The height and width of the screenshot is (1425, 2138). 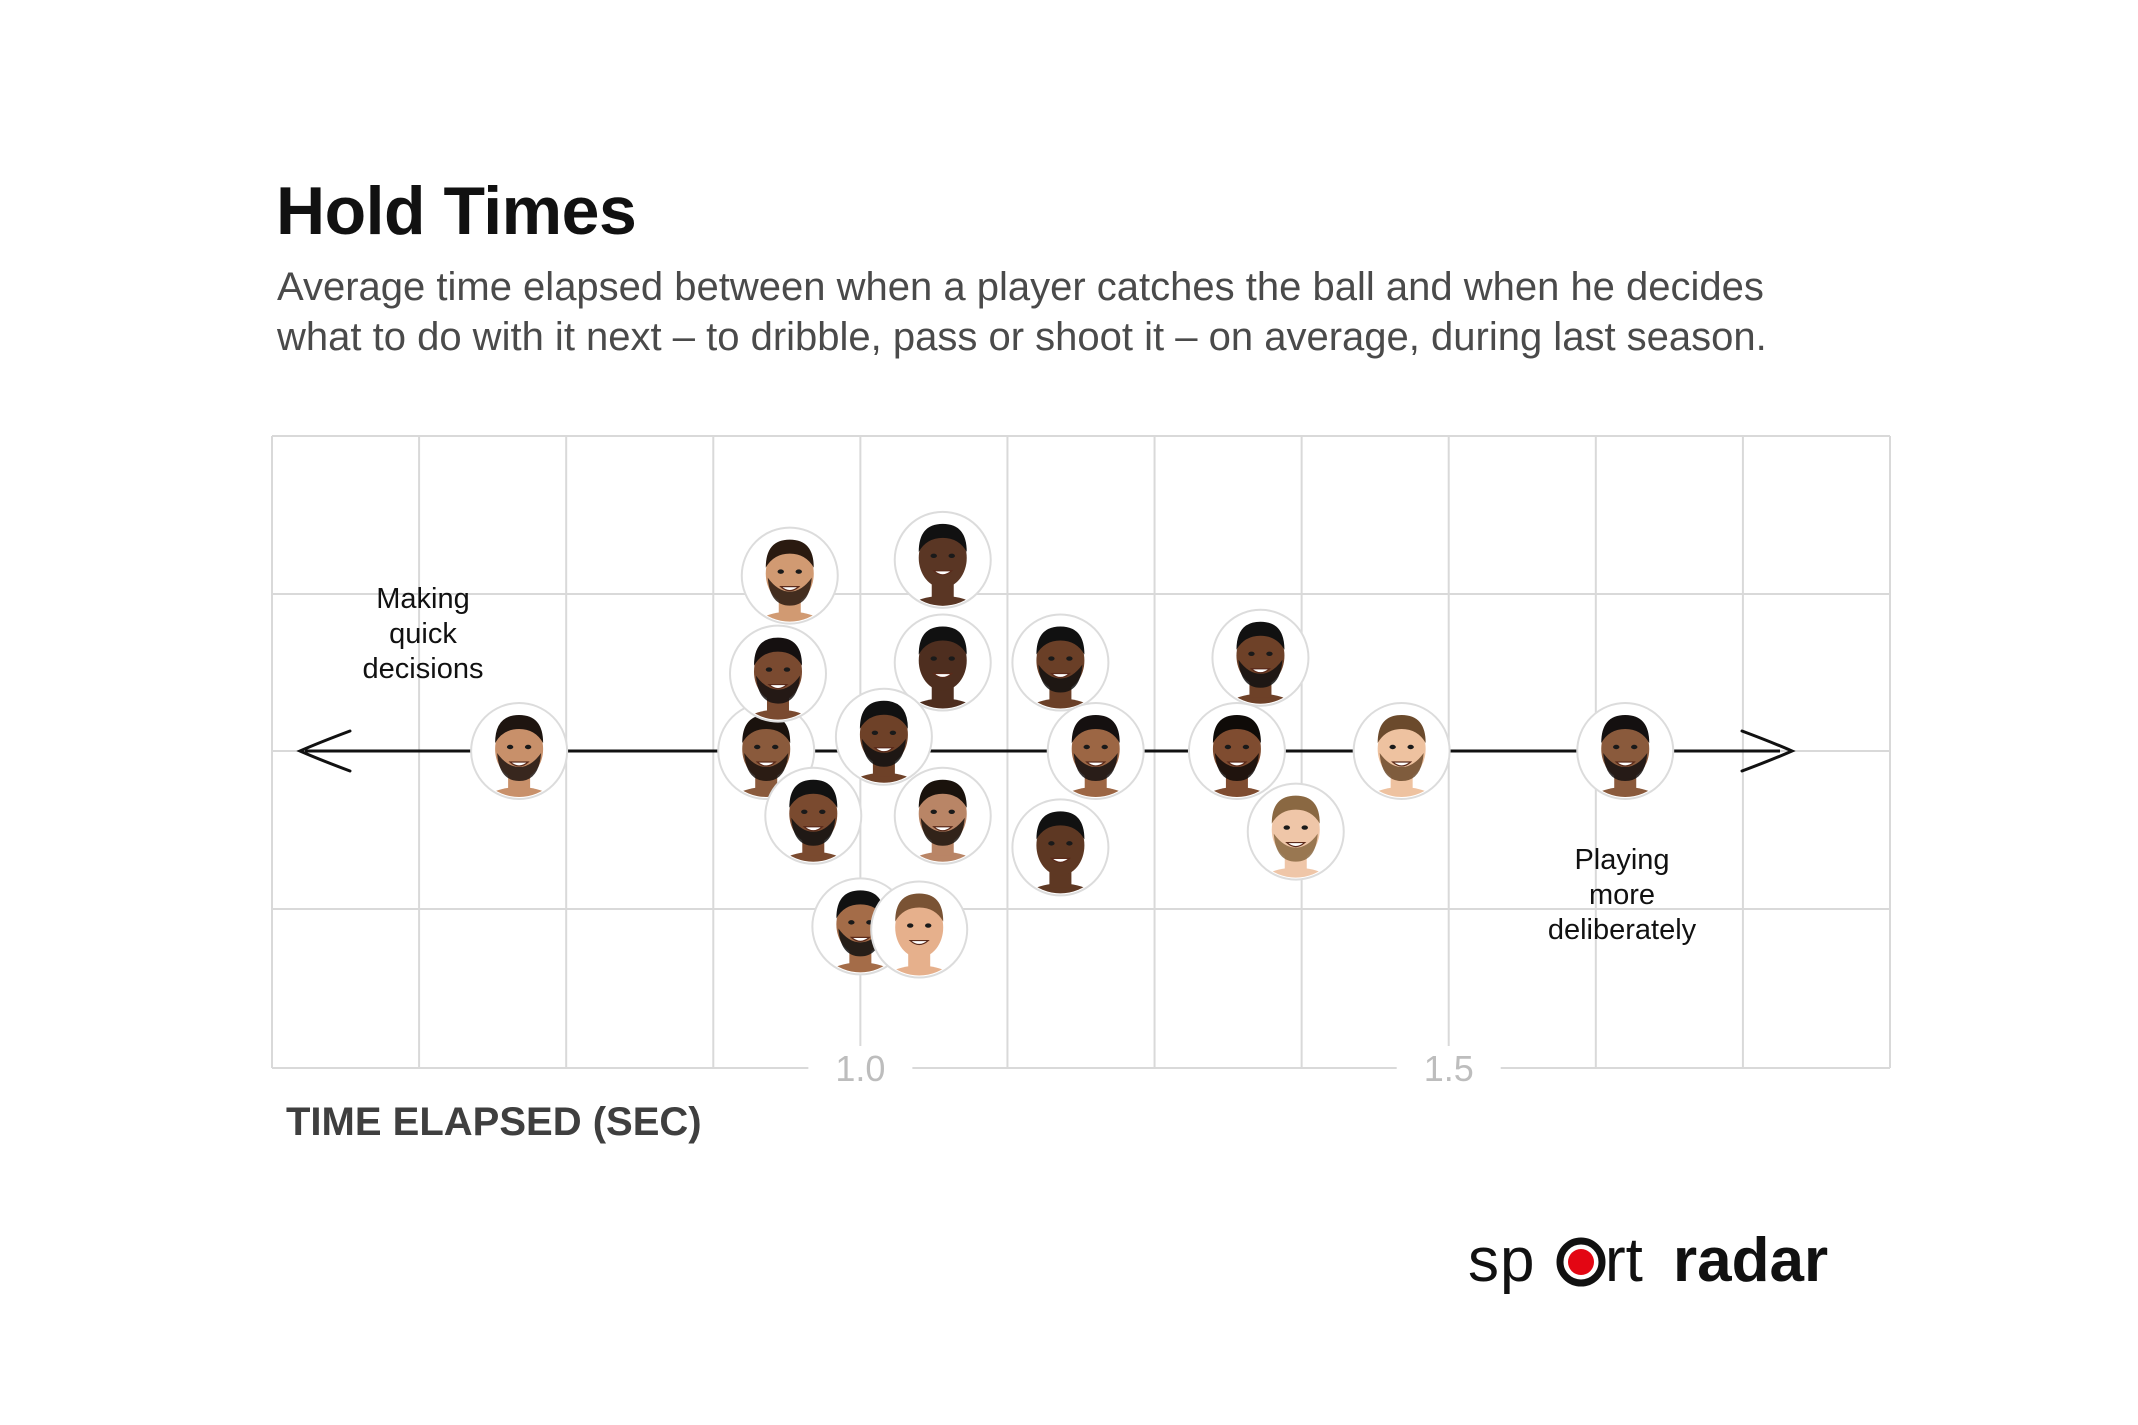 What do you see at coordinates (1648, 1261) in the screenshot?
I see `sportradar-logo: sp rt radar` at bounding box center [1648, 1261].